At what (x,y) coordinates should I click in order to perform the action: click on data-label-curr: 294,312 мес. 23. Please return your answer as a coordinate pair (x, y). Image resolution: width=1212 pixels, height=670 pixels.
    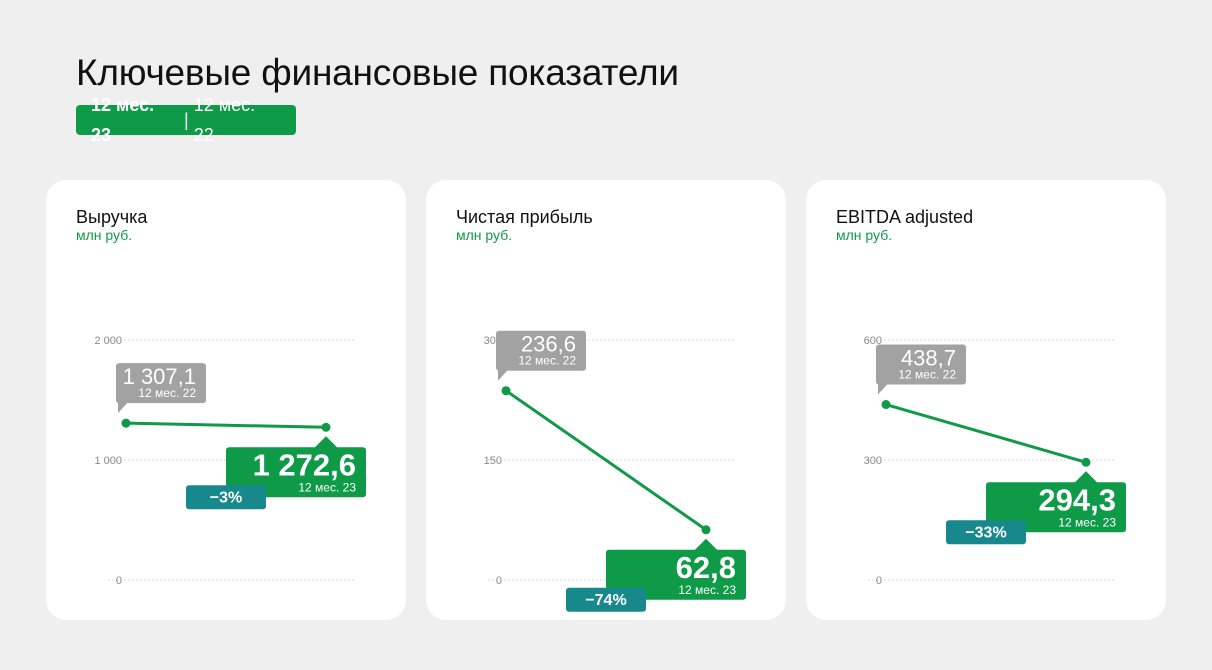
    Looking at the image, I should click on (1056, 502).